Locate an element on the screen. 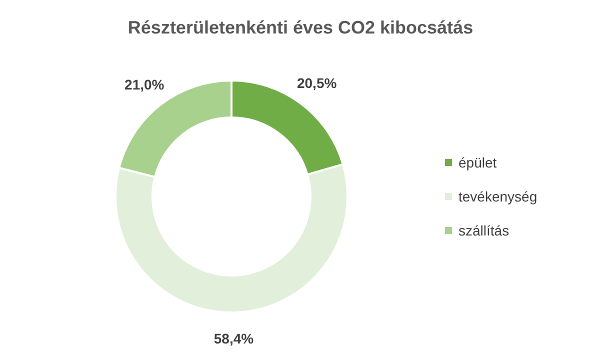 The image size is (600, 352). legend-label: épület is located at coordinates (477, 162).